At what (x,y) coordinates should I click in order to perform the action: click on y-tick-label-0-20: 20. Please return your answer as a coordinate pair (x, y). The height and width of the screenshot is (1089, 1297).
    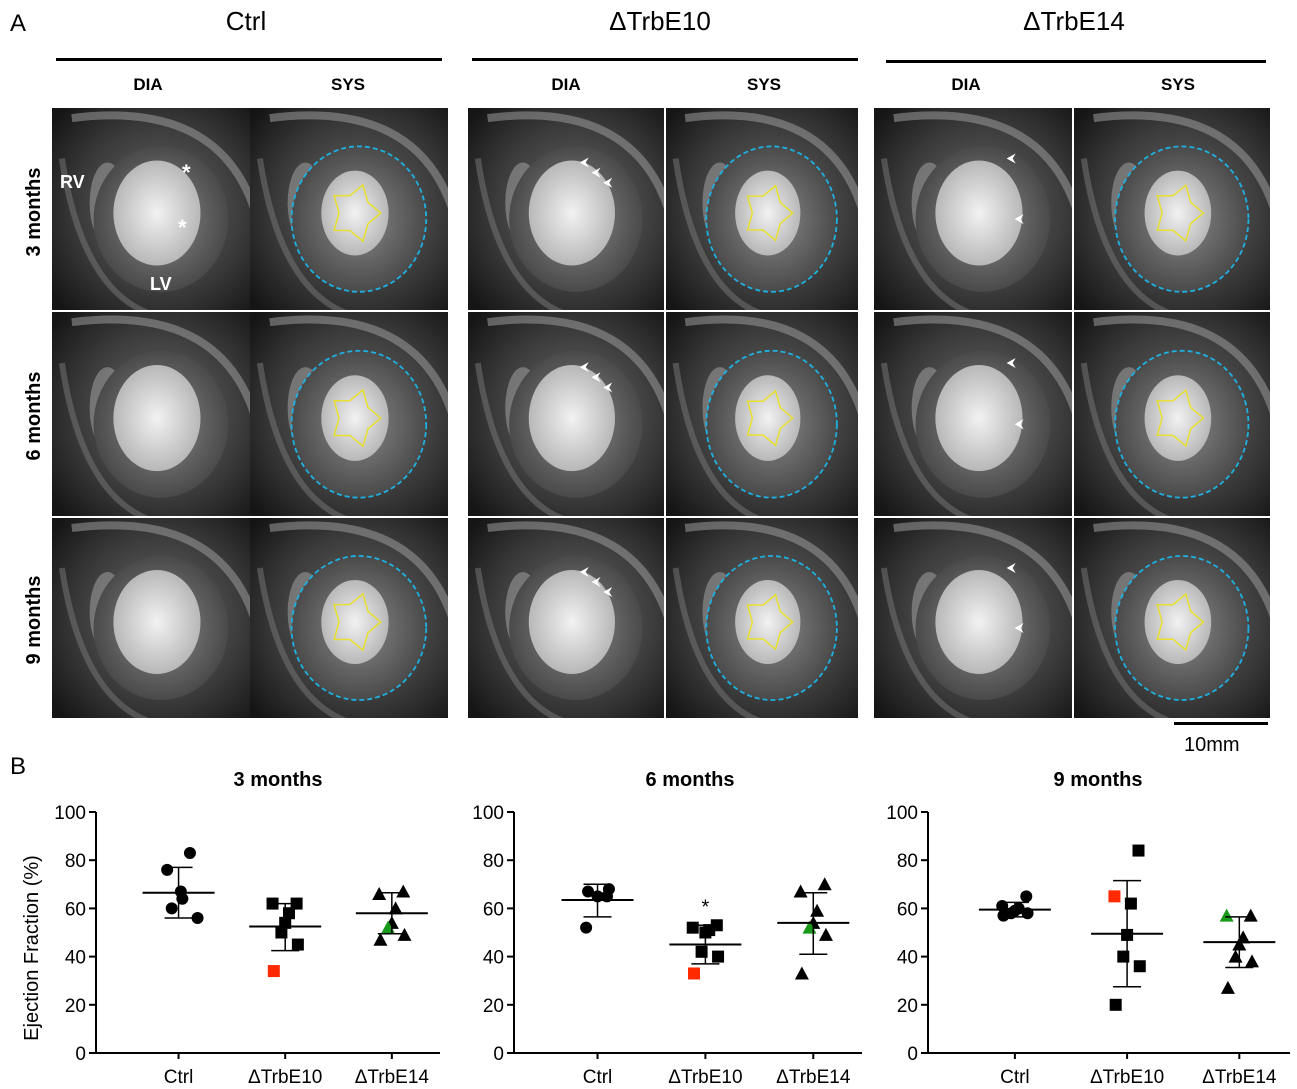
    Looking at the image, I should click on (75, 1006).